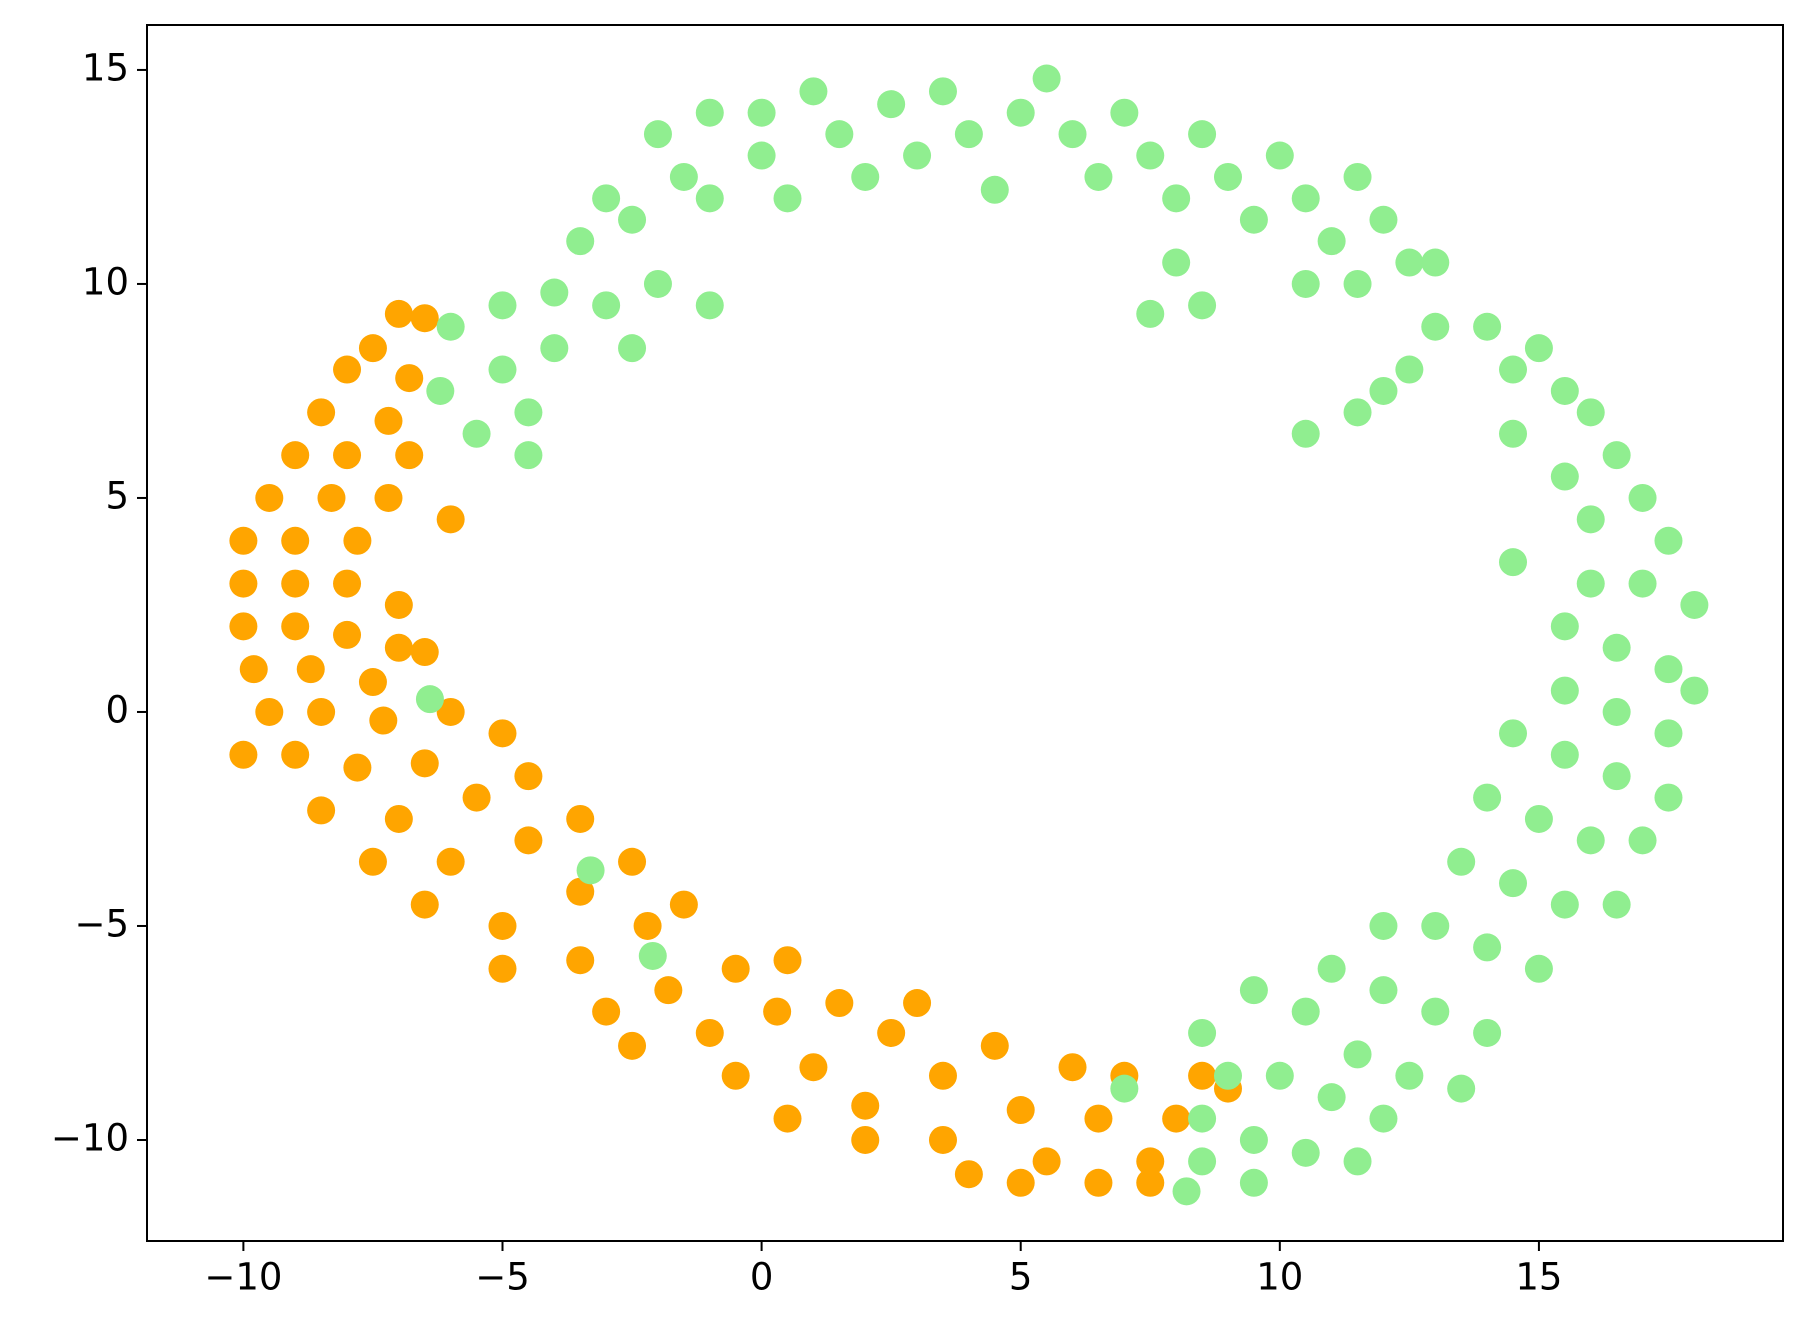 This screenshot has width=1798, height=1335. What do you see at coordinates (502, 1277) in the screenshot?
I see `x-tick-label: −5` at bounding box center [502, 1277].